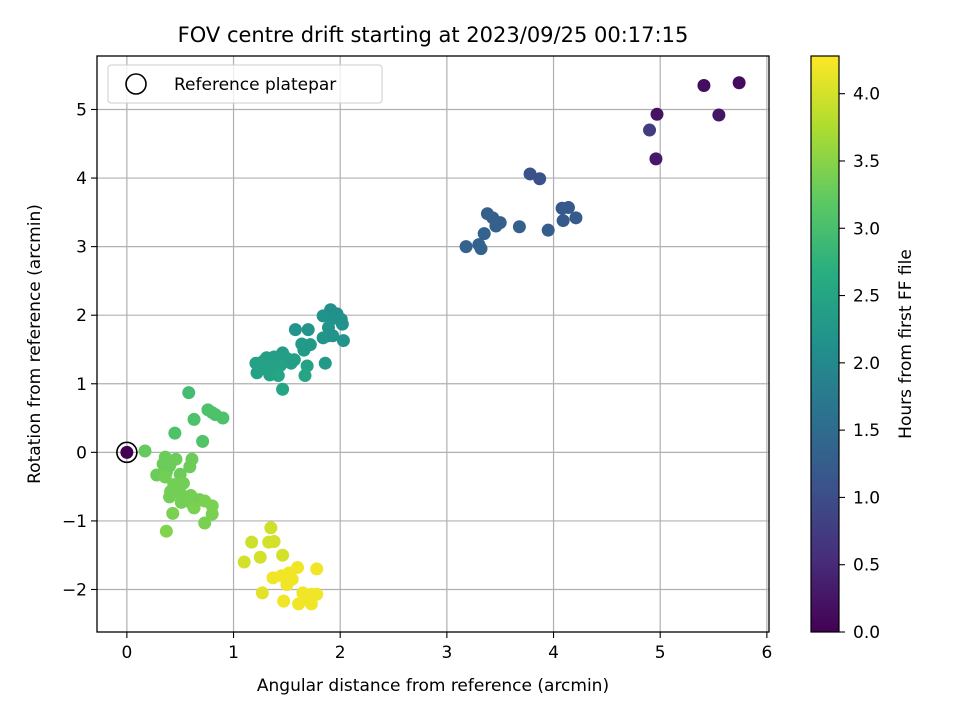 Image resolution: width=960 pixels, height=720 pixels. What do you see at coordinates (866, 229) in the screenshot?
I see `colorbar-tick-label: 3.0` at bounding box center [866, 229].